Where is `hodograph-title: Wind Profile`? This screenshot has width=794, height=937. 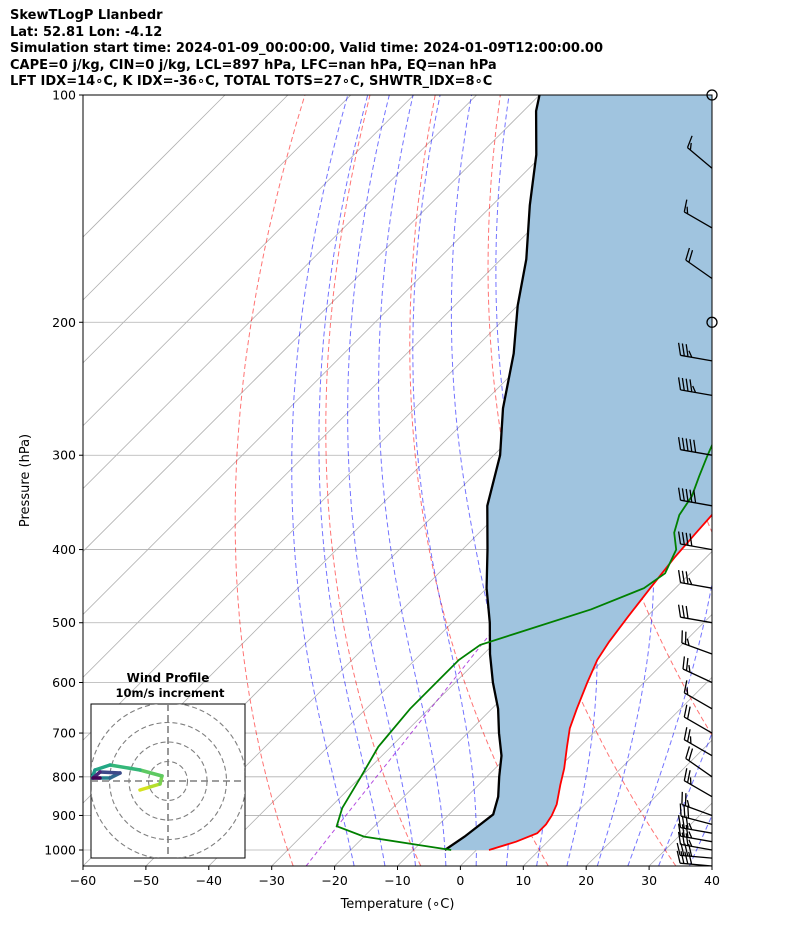 hodograph-title: Wind Profile is located at coordinates (168, 678).